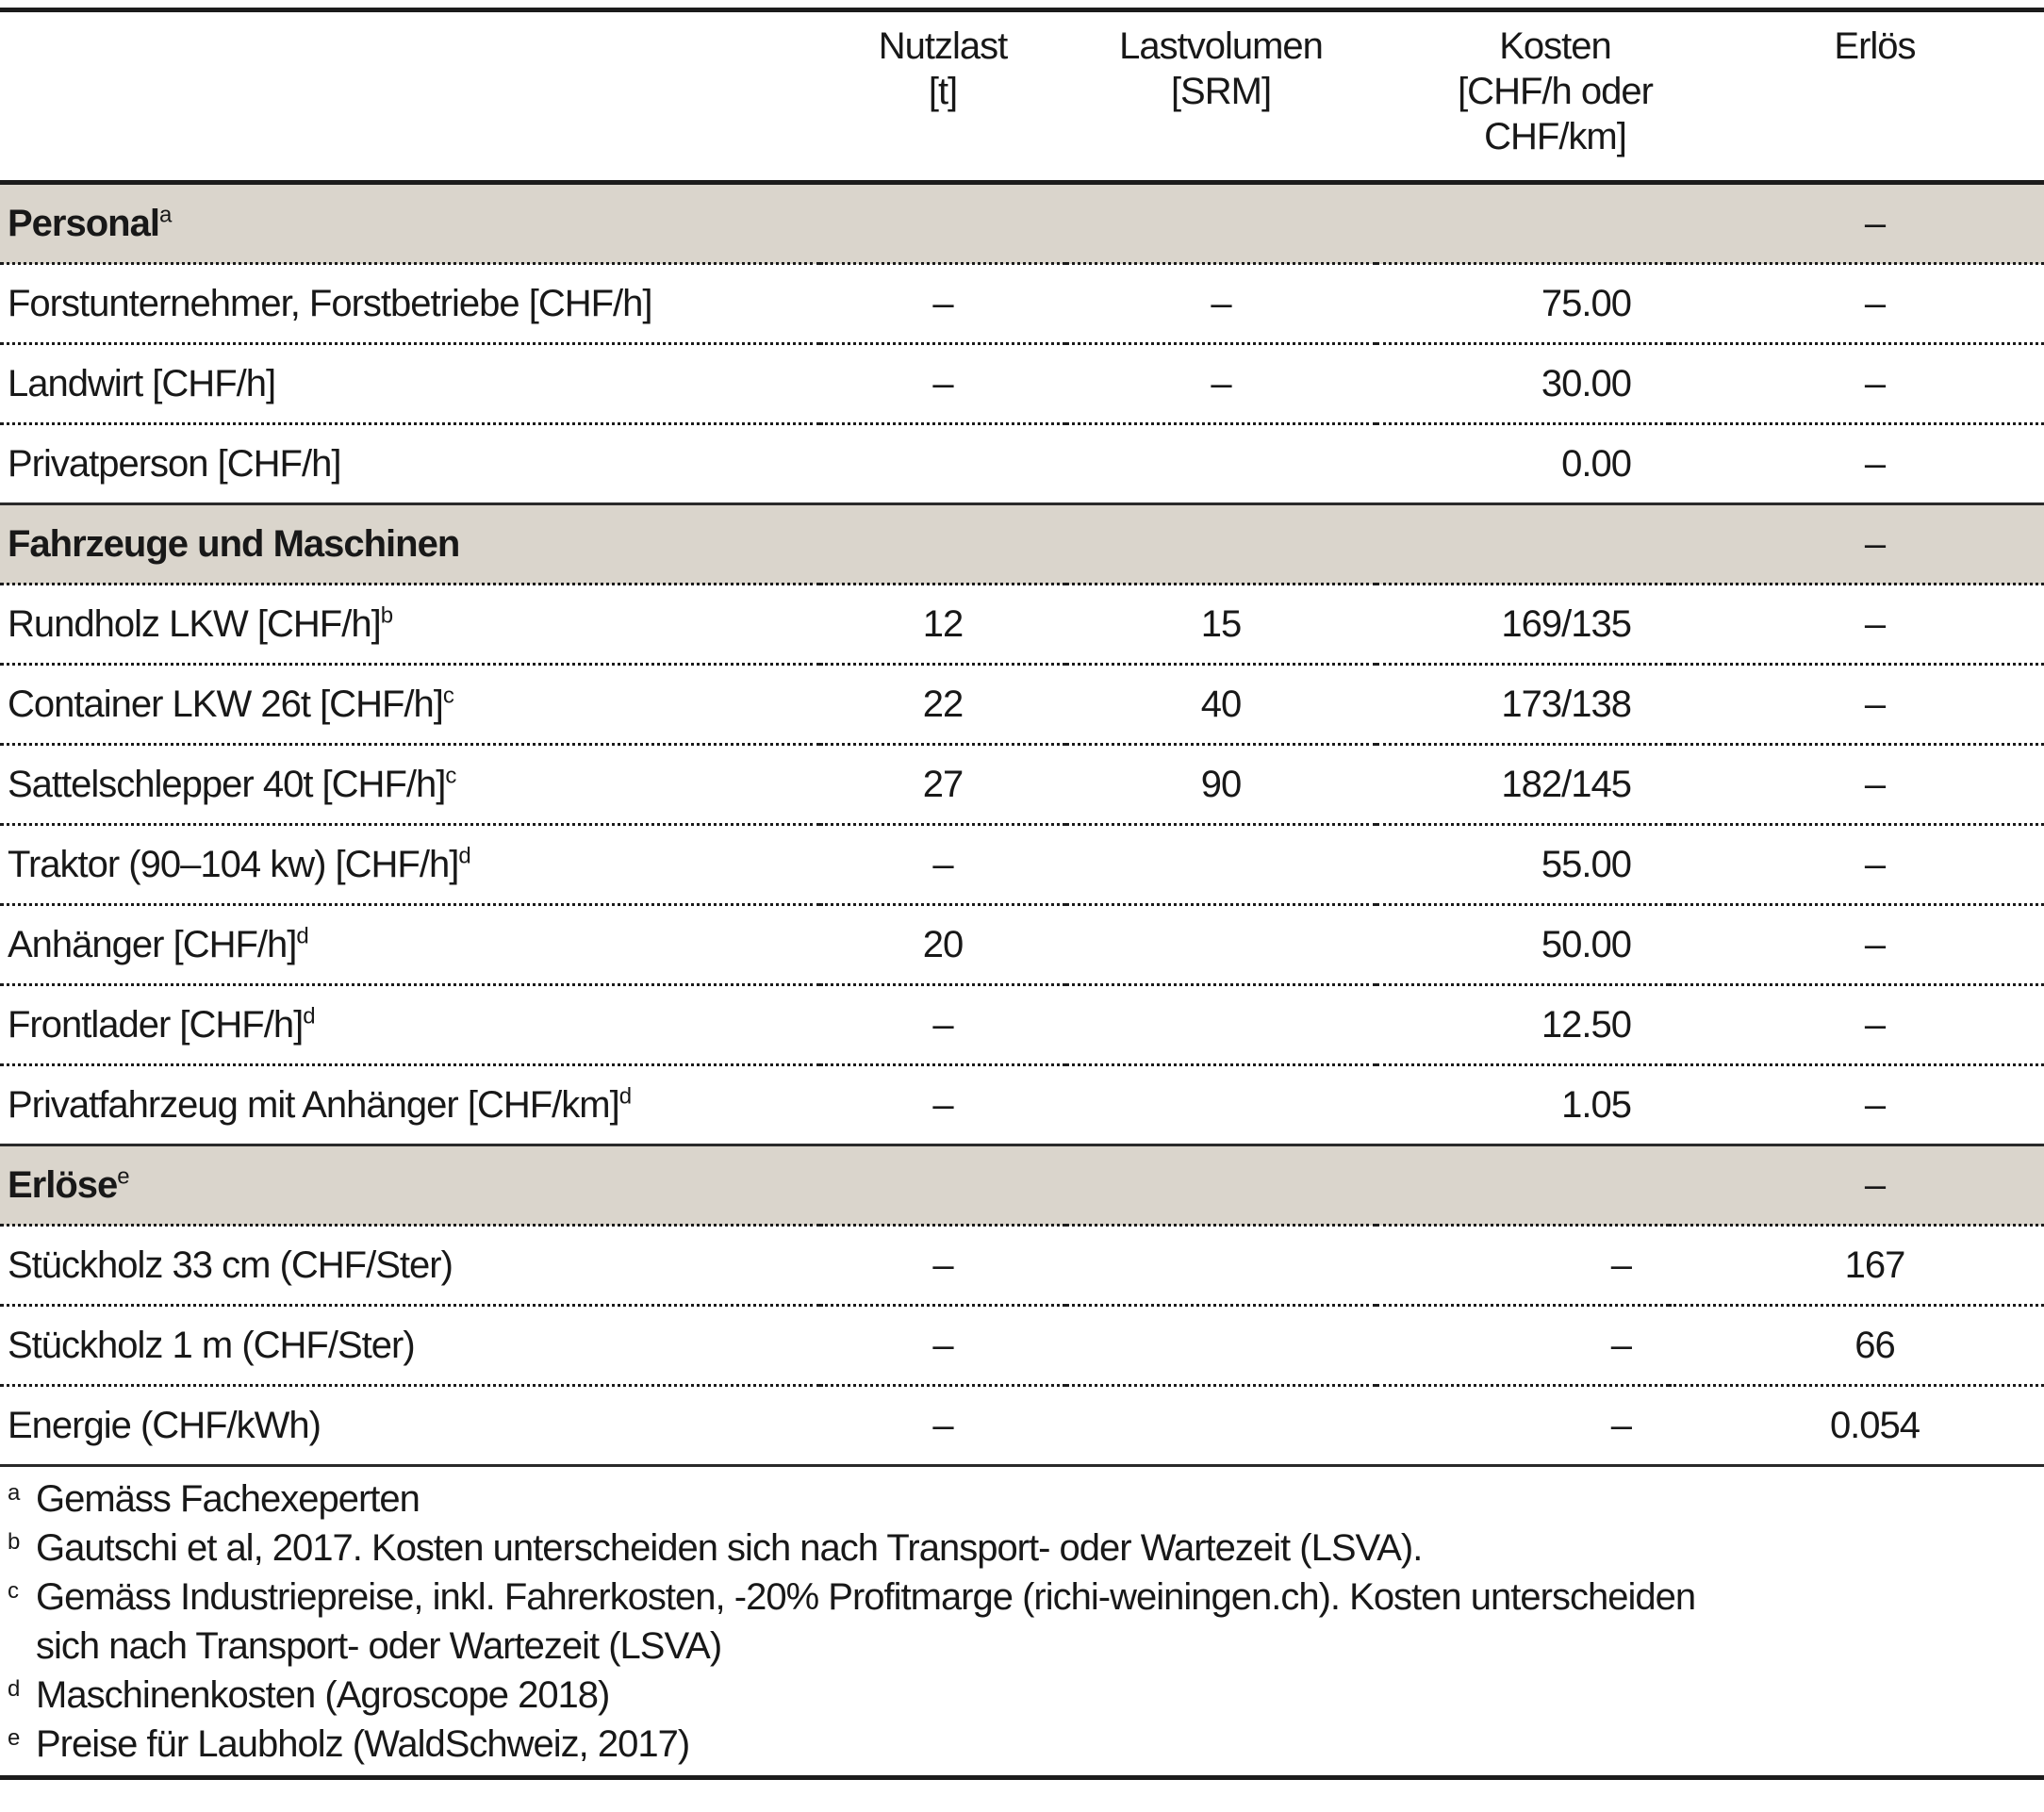 The height and width of the screenshot is (1812, 2044). What do you see at coordinates (410, 625) in the screenshot?
I see `cell-label: Rundholz LKW [CHF/h]b` at bounding box center [410, 625].